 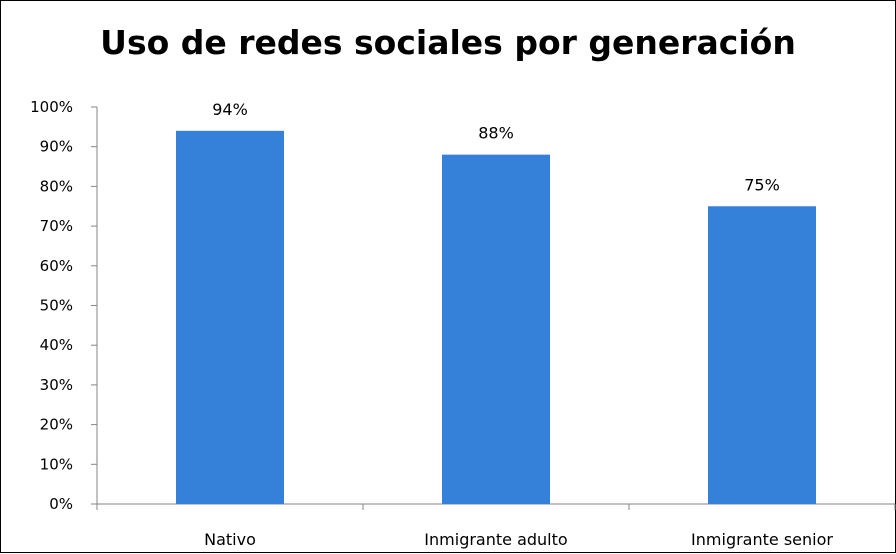 What do you see at coordinates (56, 345) in the screenshot?
I see `y-tick-label: 40%` at bounding box center [56, 345].